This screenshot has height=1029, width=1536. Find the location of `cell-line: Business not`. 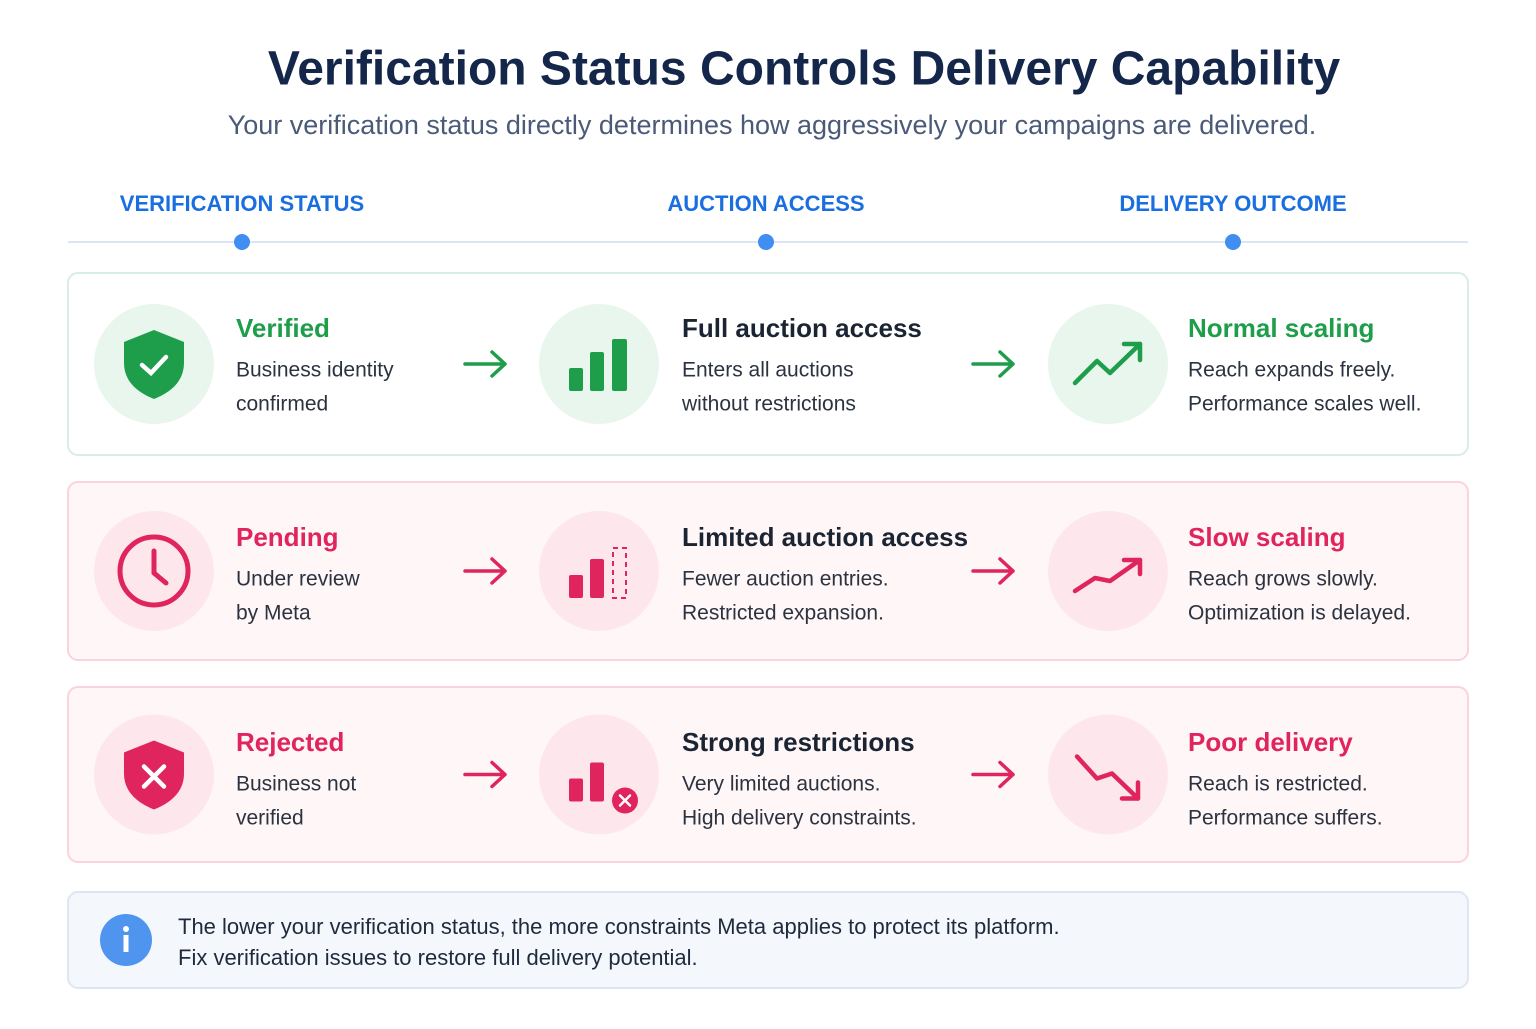

cell-line: Business not is located at coordinates (296, 784).